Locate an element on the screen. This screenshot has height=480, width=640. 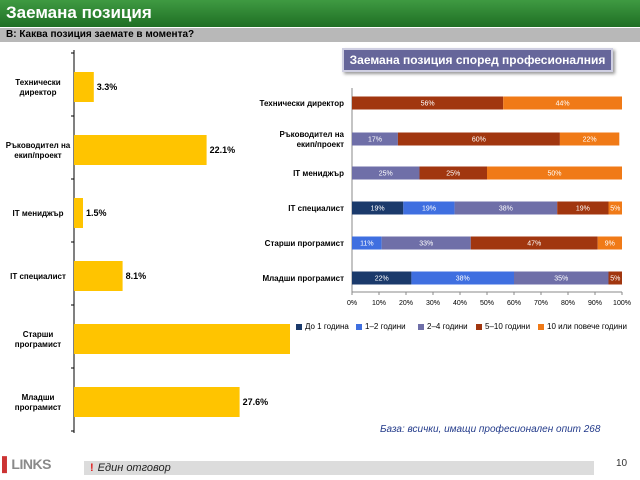
exclamation-icon: ! is located at coordinates (92, 468).